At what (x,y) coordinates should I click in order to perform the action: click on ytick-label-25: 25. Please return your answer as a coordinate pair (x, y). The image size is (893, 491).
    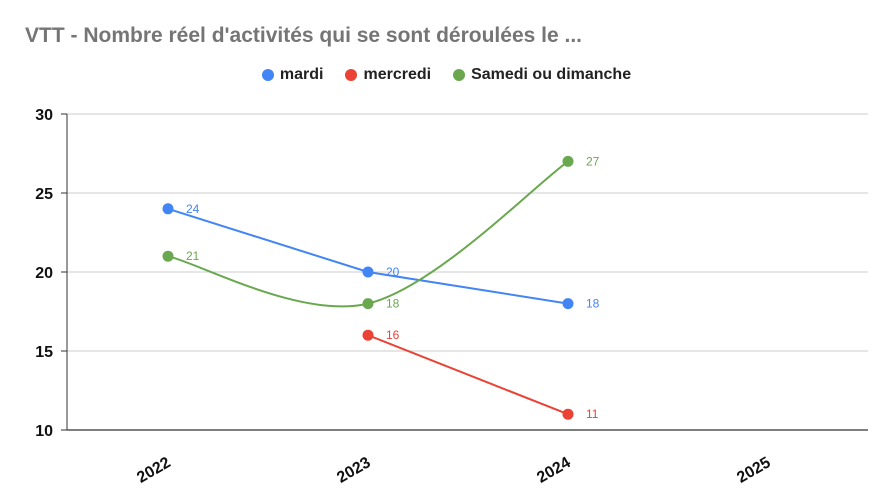
    Looking at the image, I should click on (44, 194).